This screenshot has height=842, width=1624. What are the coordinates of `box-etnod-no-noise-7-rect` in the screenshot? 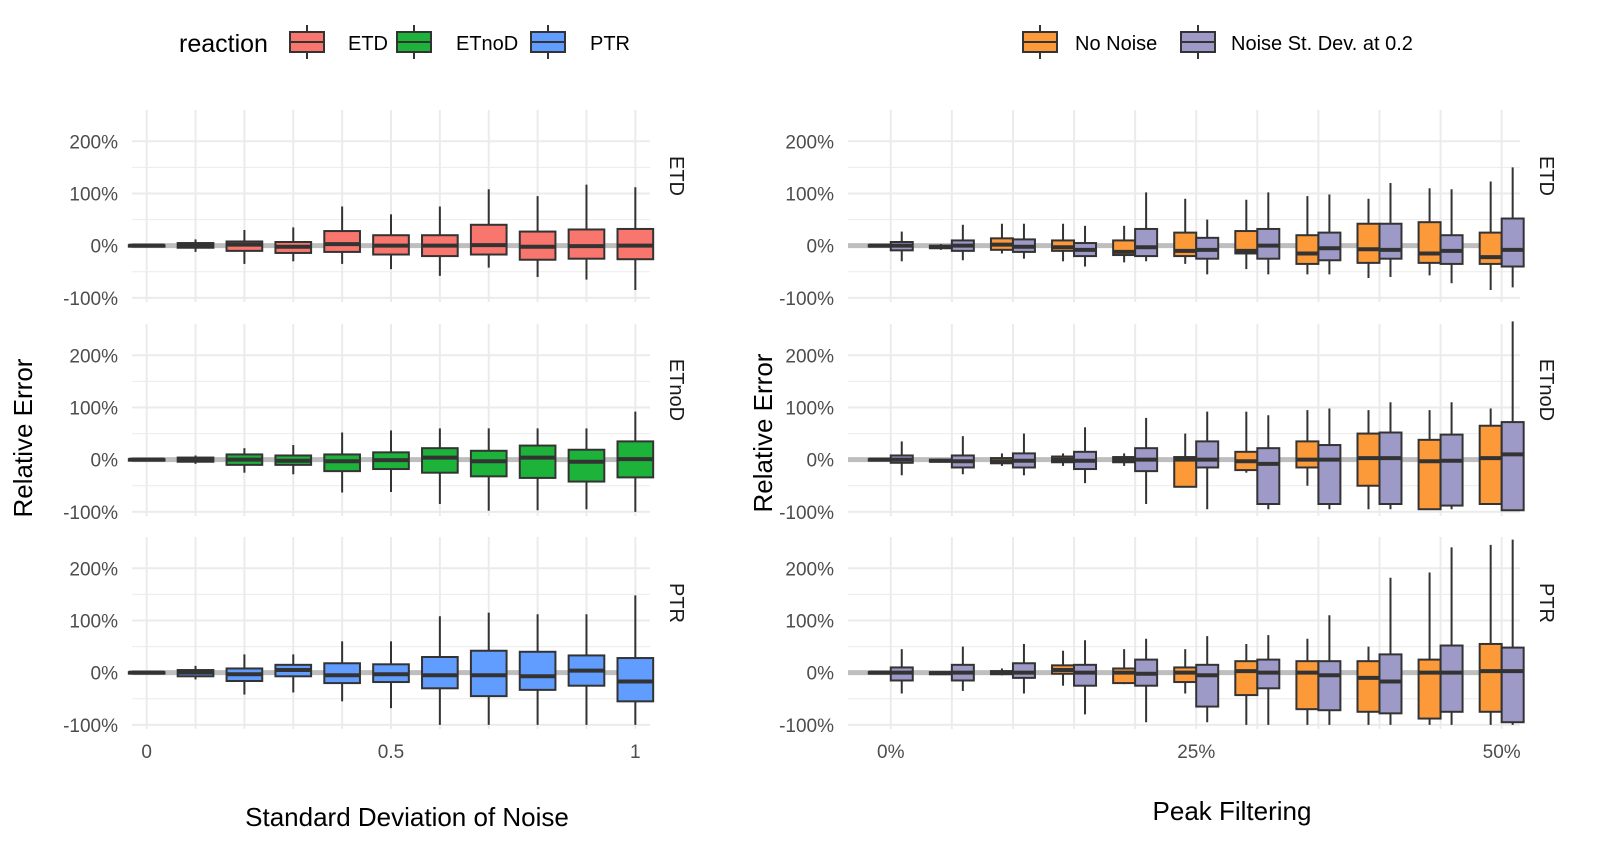 It's located at (1307, 454).